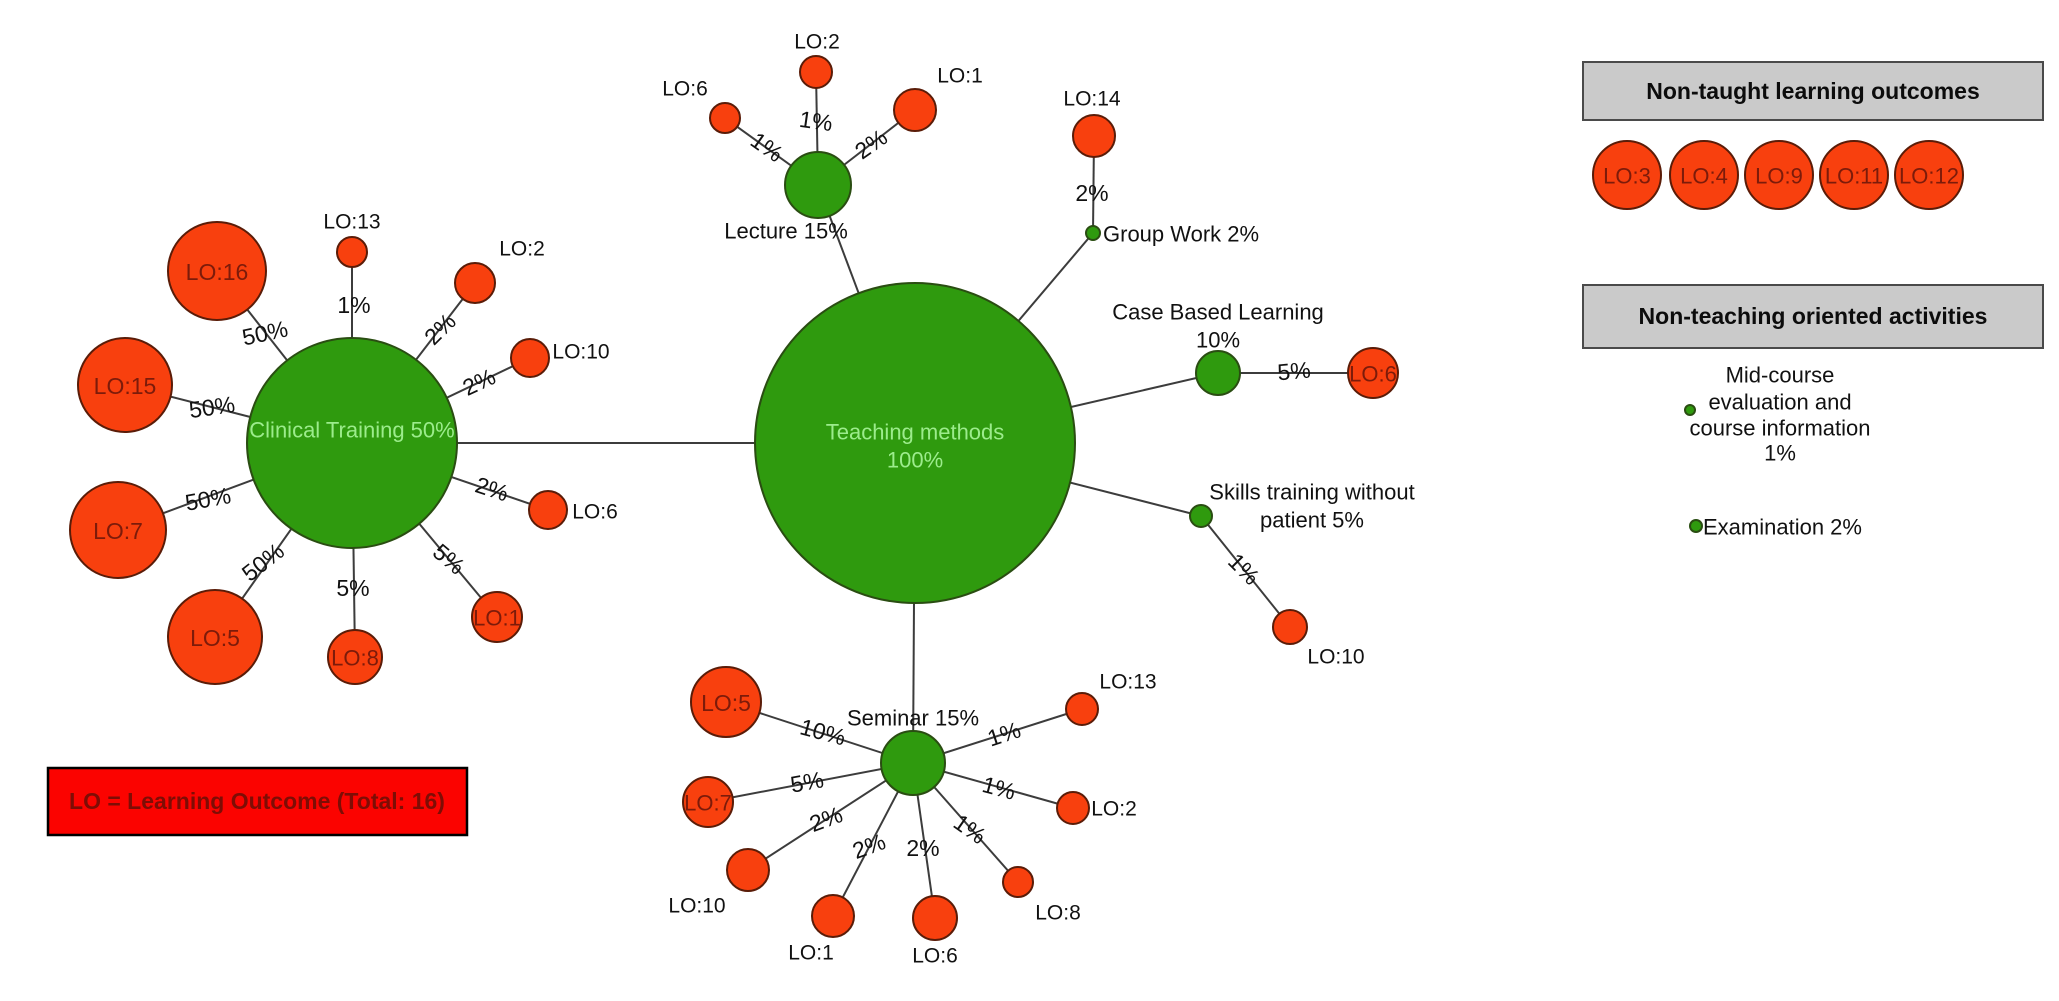 Image resolution: width=2059 pixels, height=1001 pixels. What do you see at coordinates (548, 510) in the screenshot?
I see `node-clinical-lo6` at bounding box center [548, 510].